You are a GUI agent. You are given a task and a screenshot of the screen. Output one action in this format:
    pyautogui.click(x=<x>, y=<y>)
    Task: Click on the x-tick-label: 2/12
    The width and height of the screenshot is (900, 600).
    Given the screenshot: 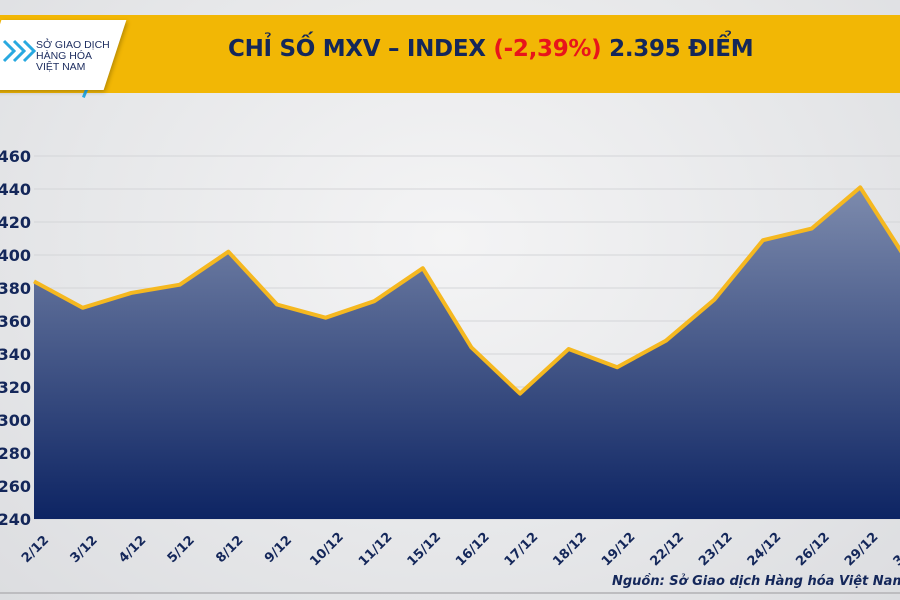 What is the action you would take?
    pyautogui.click(x=35, y=549)
    